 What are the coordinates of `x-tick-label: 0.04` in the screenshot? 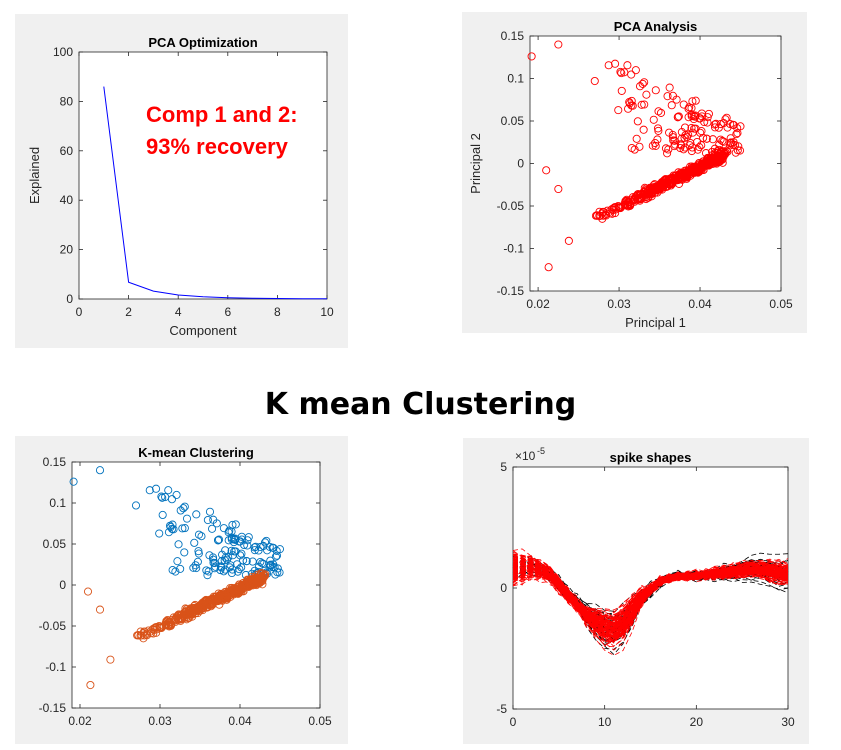 It's located at (240, 721).